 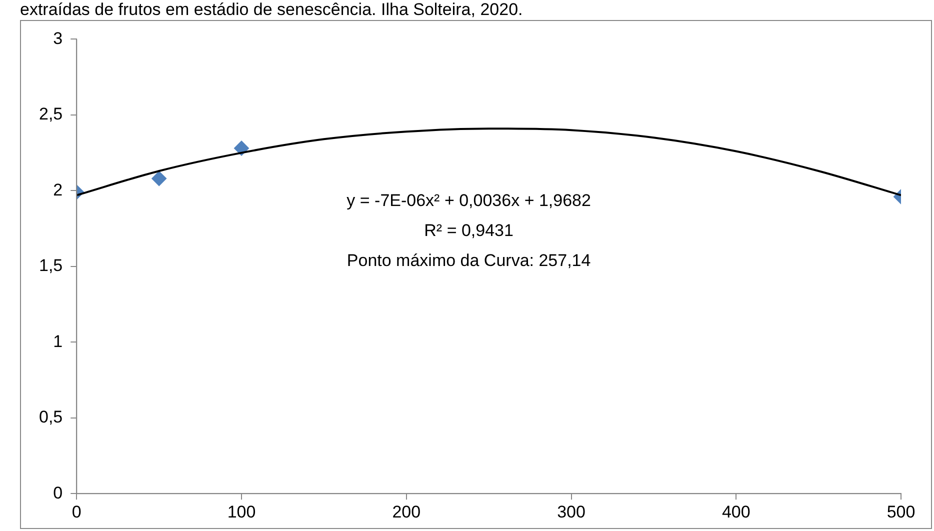 What do you see at coordinates (406, 512) in the screenshot?
I see `x-tick-label: 200` at bounding box center [406, 512].